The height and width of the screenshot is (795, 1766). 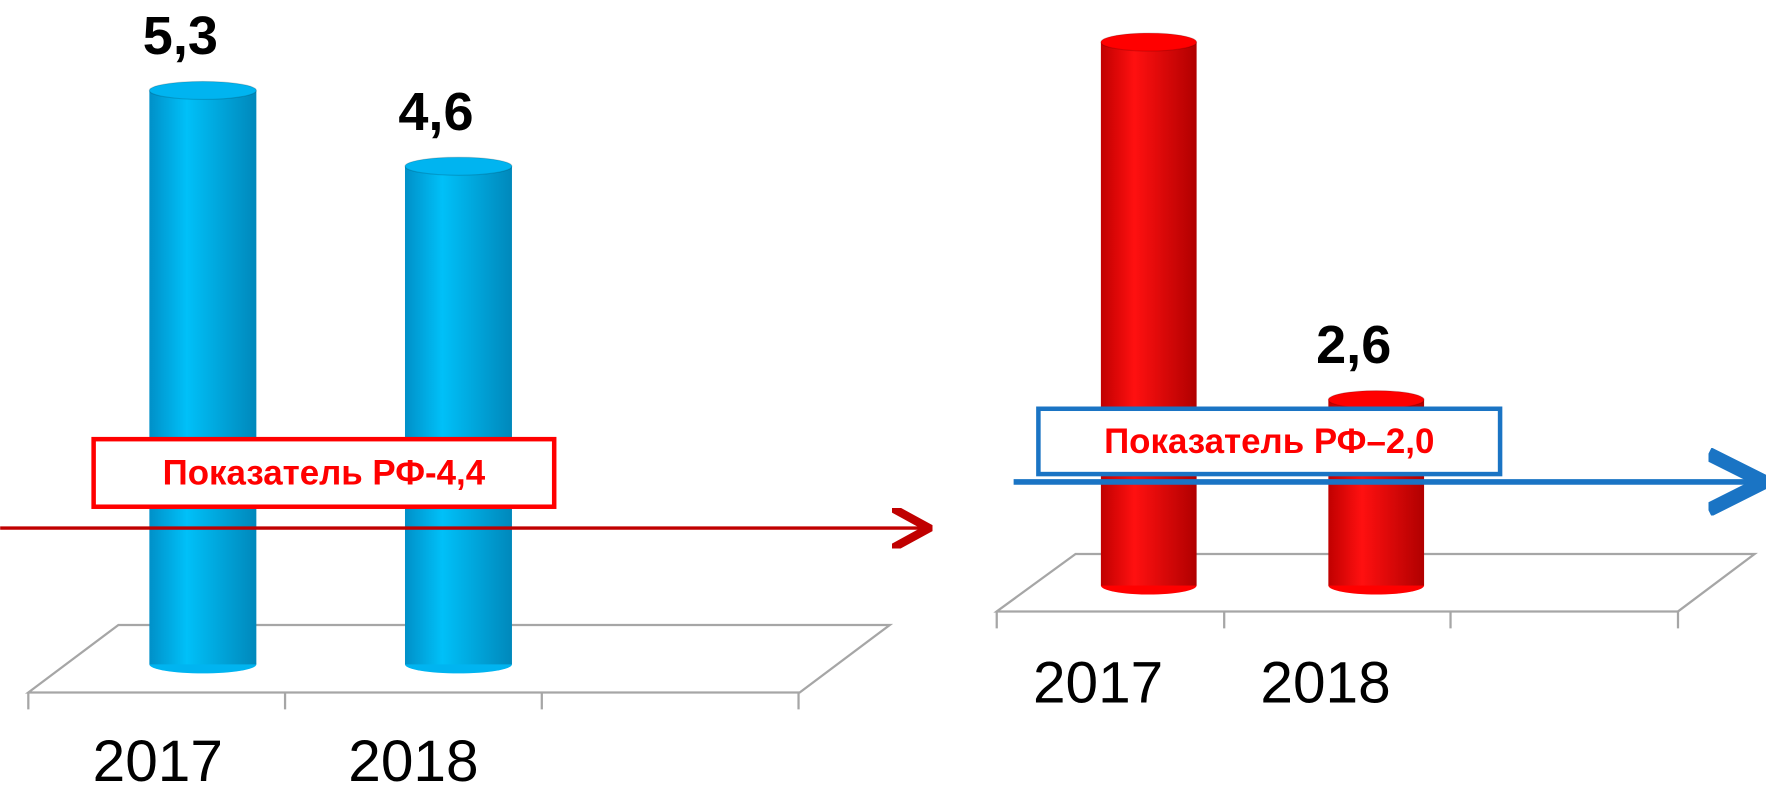 What do you see at coordinates (1353, 345) in the screenshot?
I see `value-label: 2,6` at bounding box center [1353, 345].